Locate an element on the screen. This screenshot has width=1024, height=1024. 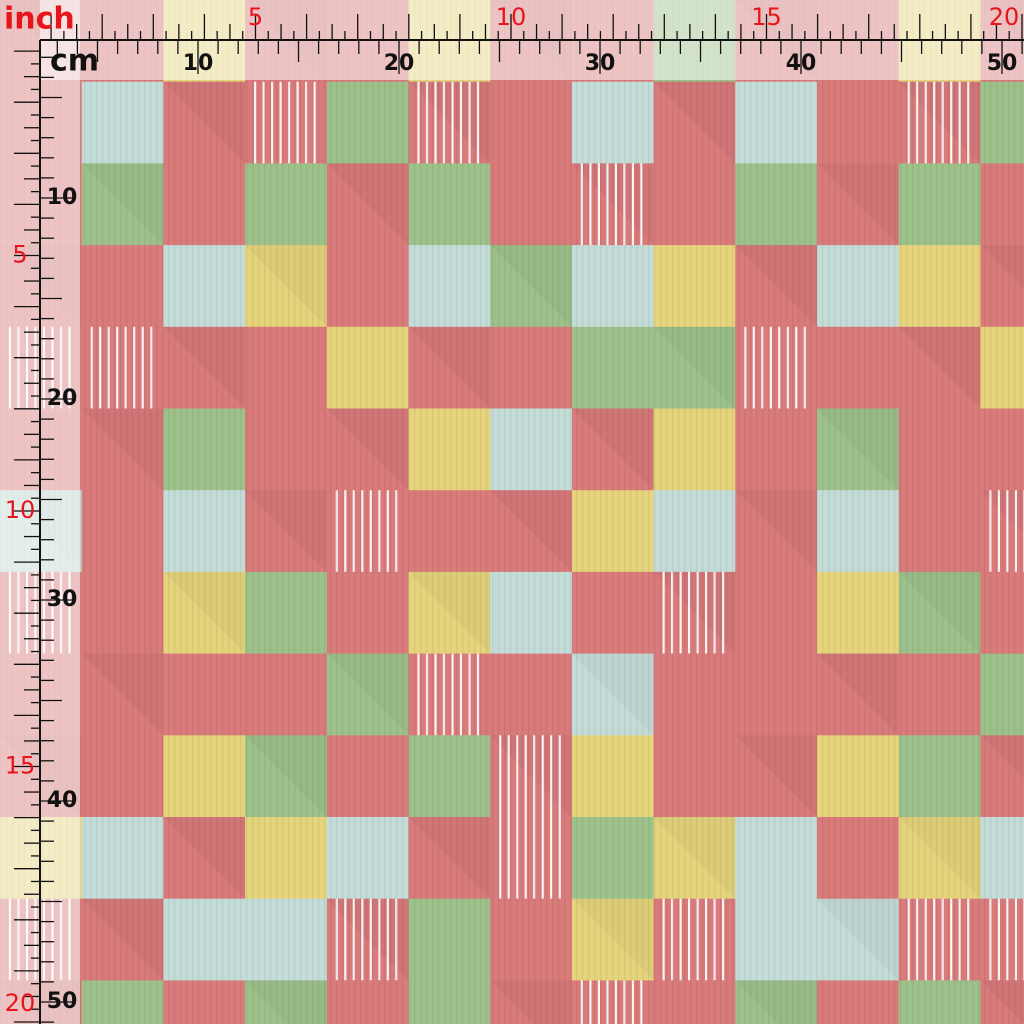
cm-unit: cm is located at coordinates (74, 61).